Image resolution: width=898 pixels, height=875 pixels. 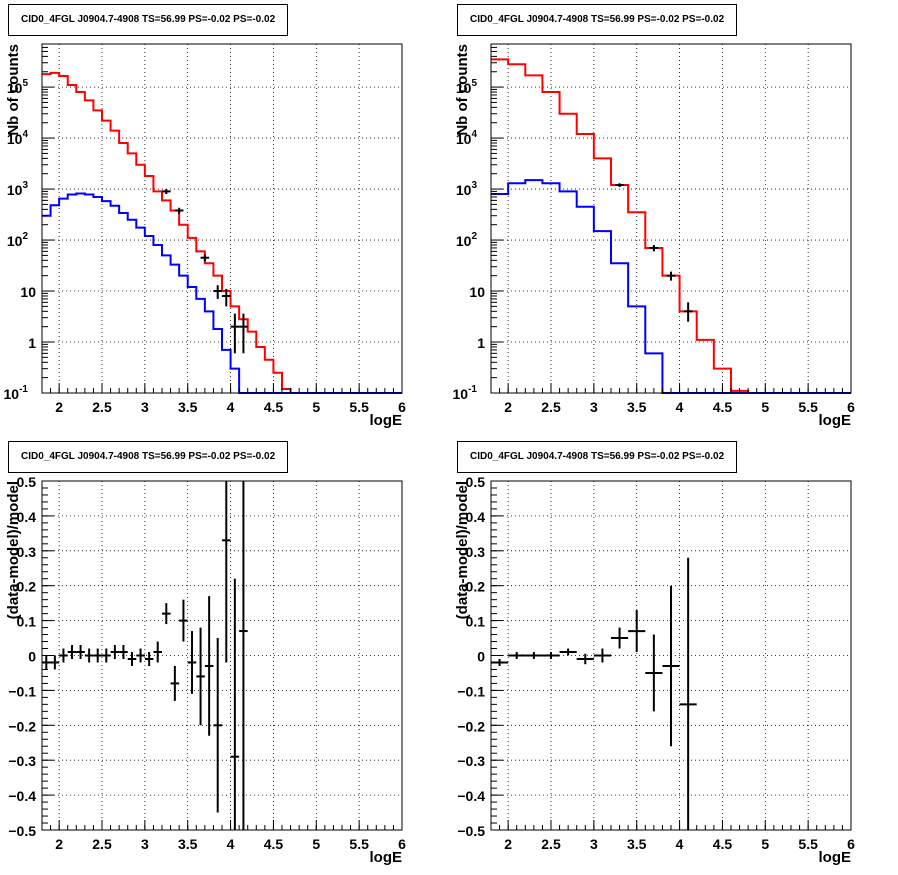 What do you see at coordinates (472, 389) in the screenshot?
I see `y-tick-exponent: -1` at bounding box center [472, 389].